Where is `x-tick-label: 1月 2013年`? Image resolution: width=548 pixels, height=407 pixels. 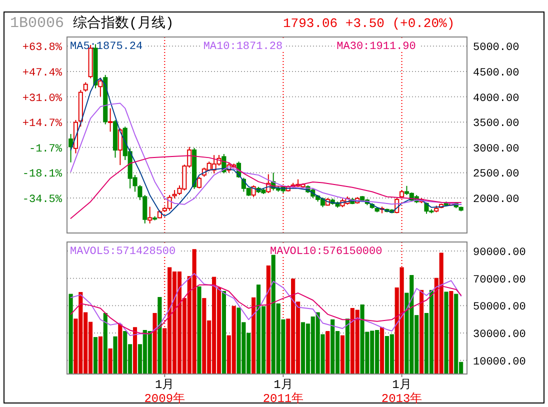 x-tick-label: 1月 2013年 is located at coordinates (401, 392).